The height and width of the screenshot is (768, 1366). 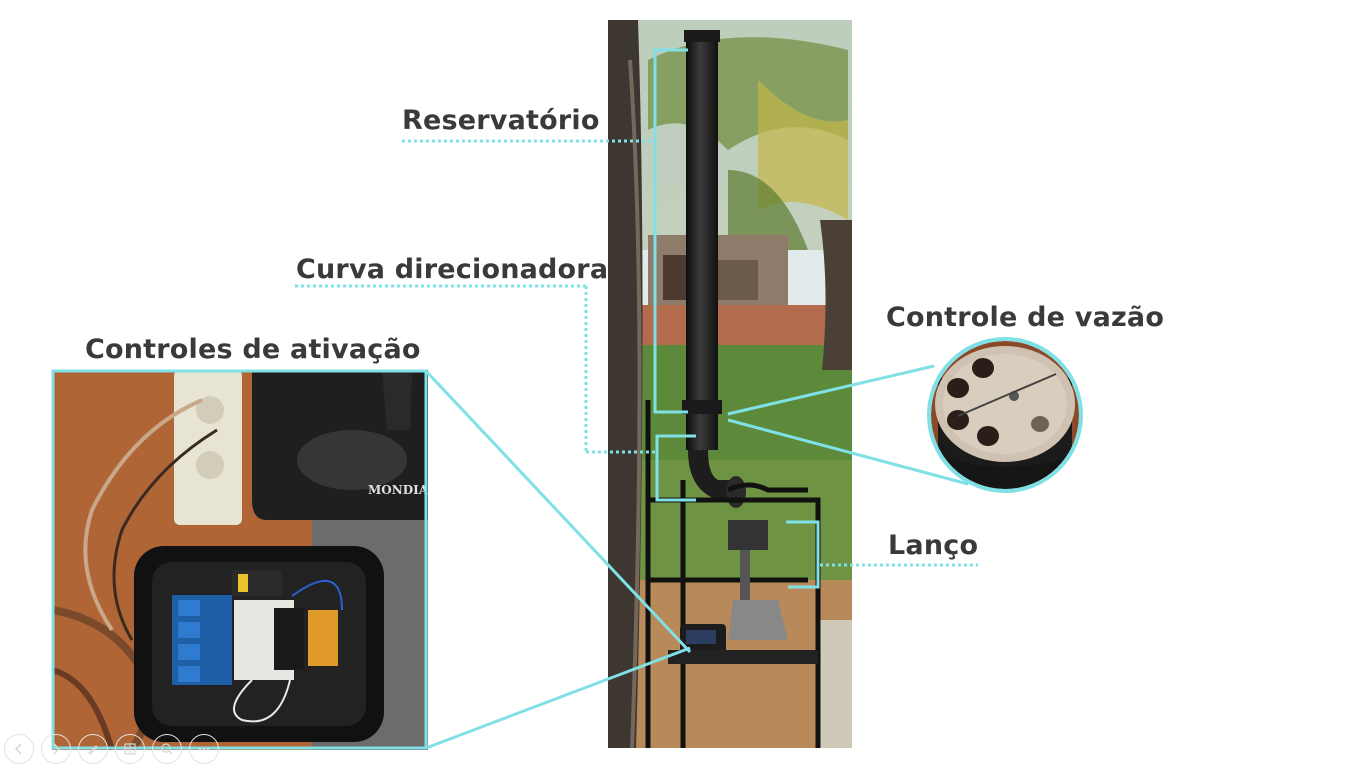 What do you see at coordinates (1005, 415) in the screenshot?
I see `flow-control-photo` at bounding box center [1005, 415].